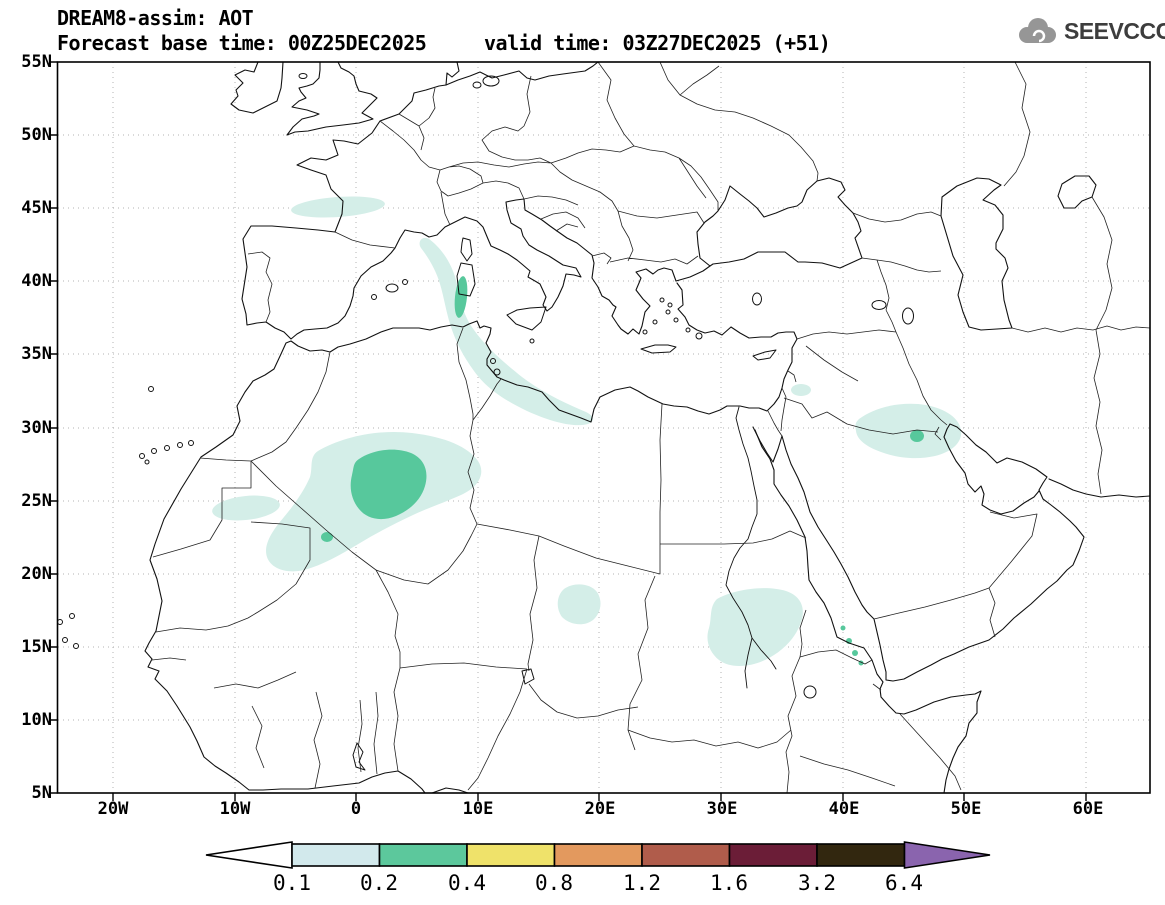 The image size is (1165, 905). Describe the element at coordinates (554, 883) in the screenshot. I see `colorbar-tick-label: 0.8` at that location.